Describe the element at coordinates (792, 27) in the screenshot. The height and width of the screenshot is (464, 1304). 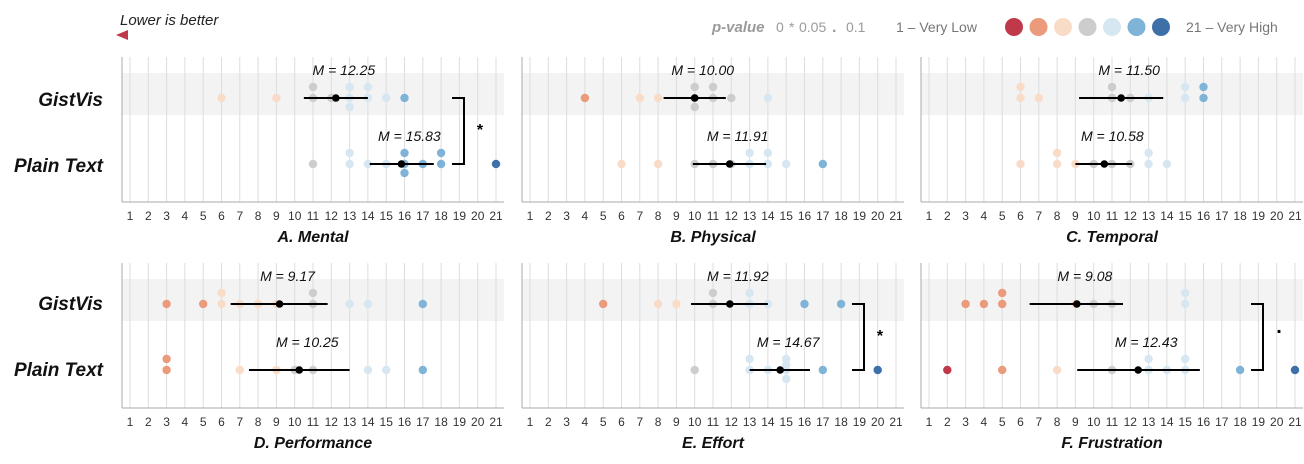
I see `pvalue-scale-star: *` at that location.